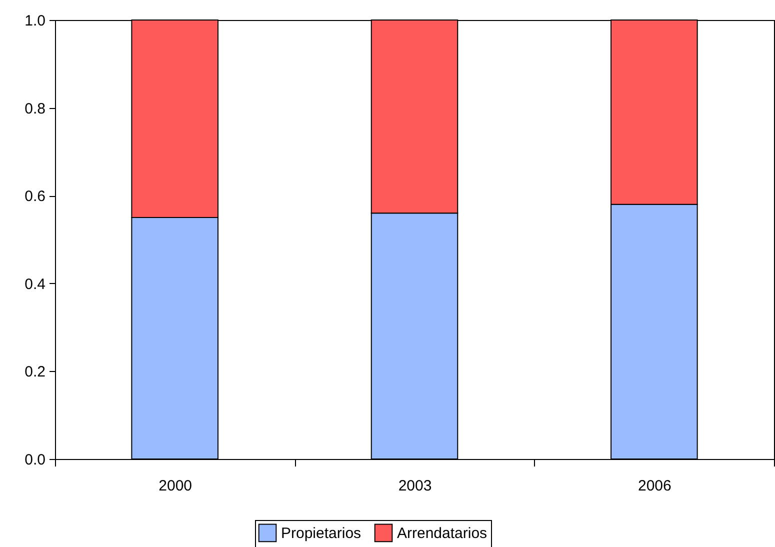 Image resolution: width=775 pixels, height=547 pixels. What do you see at coordinates (442, 533) in the screenshot?
I see `legend-label: Arrendatarios` at bounding box center [442, 533].